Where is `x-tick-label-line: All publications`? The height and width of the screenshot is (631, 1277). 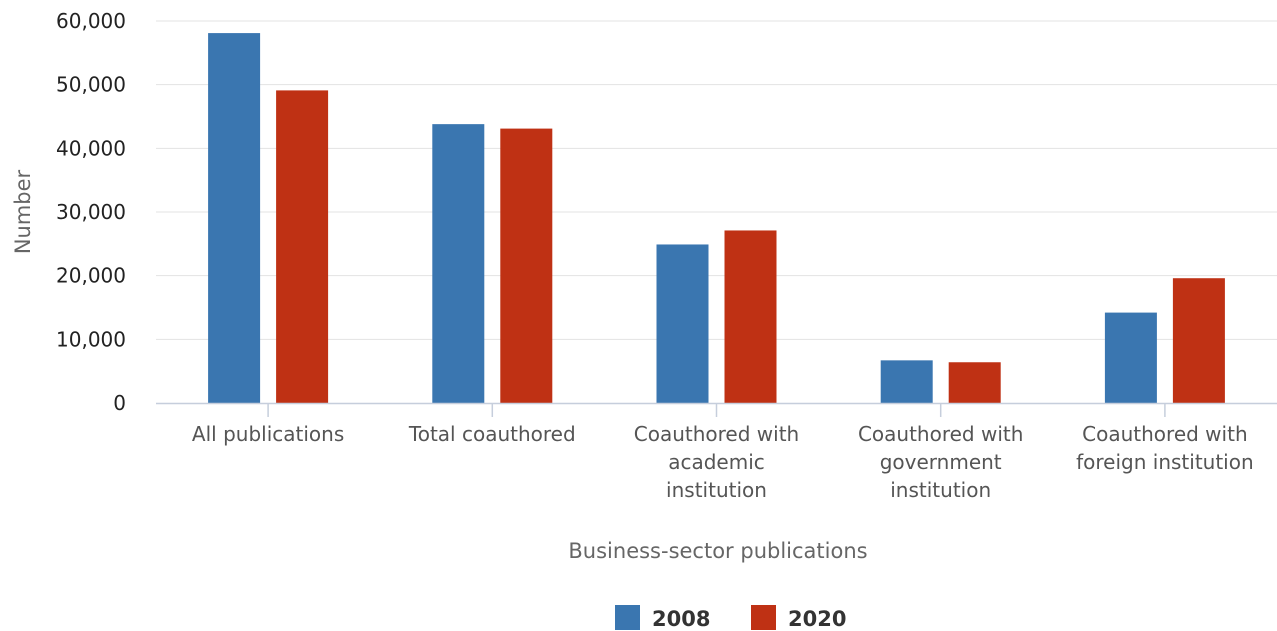 x-tick-label-line: All publications is located at coordinates (268, 434).